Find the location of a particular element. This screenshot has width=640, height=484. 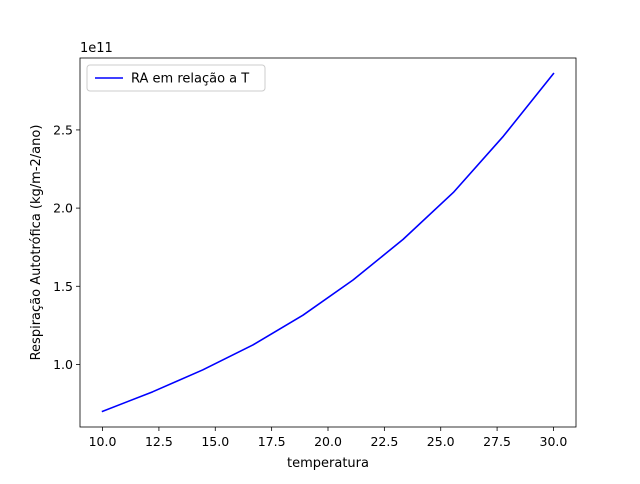

x-tick-label: 15.0 is located at coordinates (215, 441).